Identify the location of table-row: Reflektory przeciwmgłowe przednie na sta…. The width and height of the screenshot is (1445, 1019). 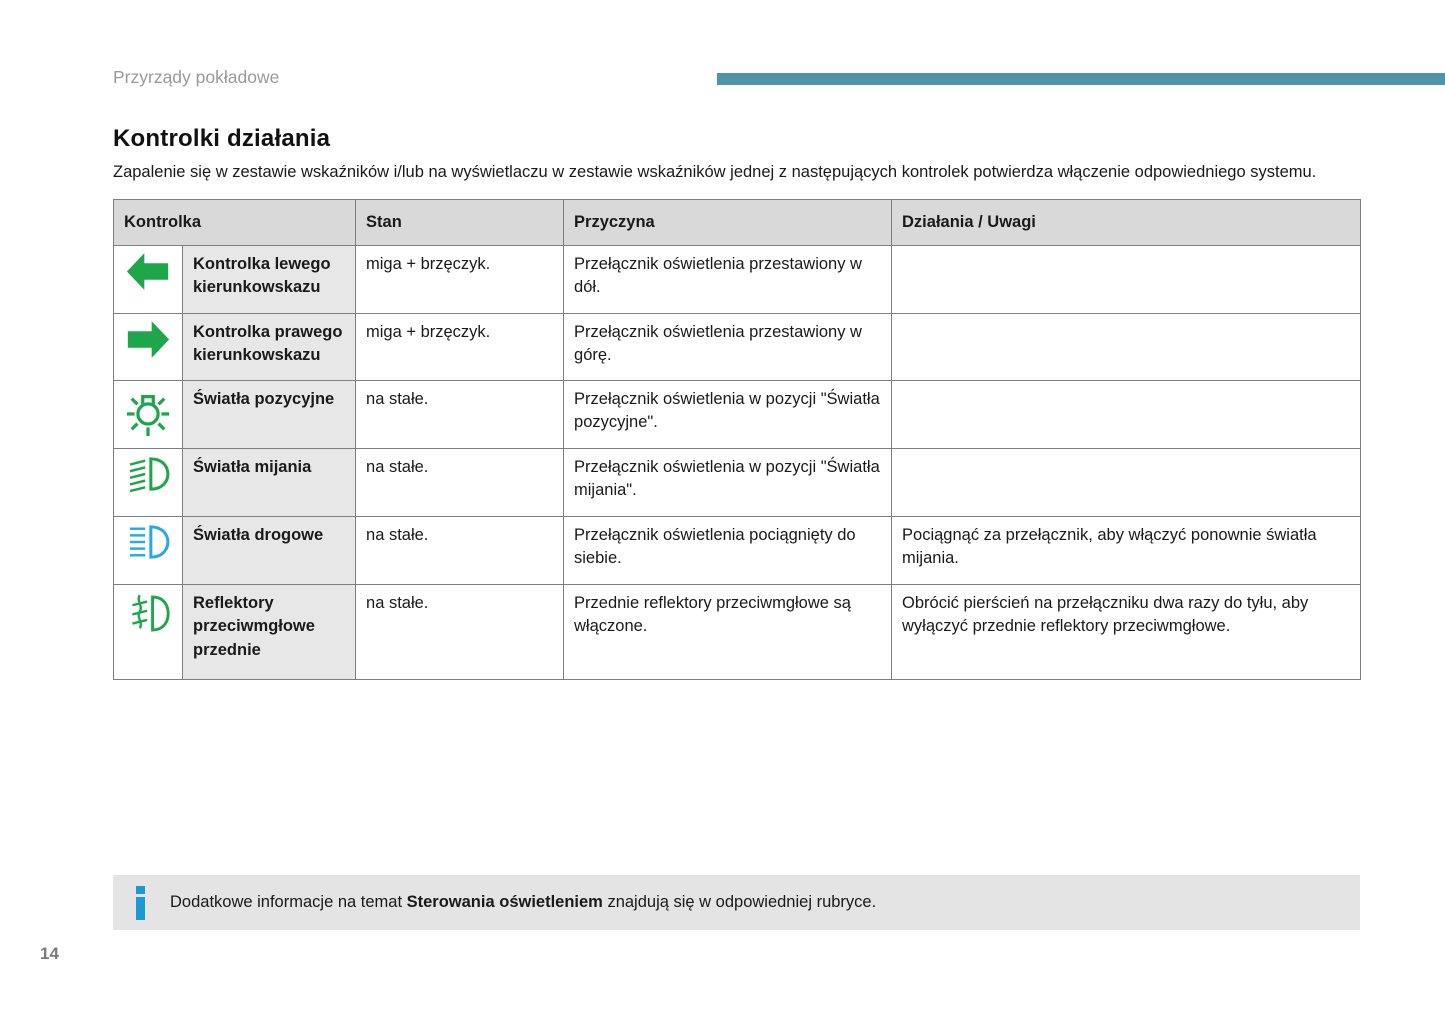
(737, 632).